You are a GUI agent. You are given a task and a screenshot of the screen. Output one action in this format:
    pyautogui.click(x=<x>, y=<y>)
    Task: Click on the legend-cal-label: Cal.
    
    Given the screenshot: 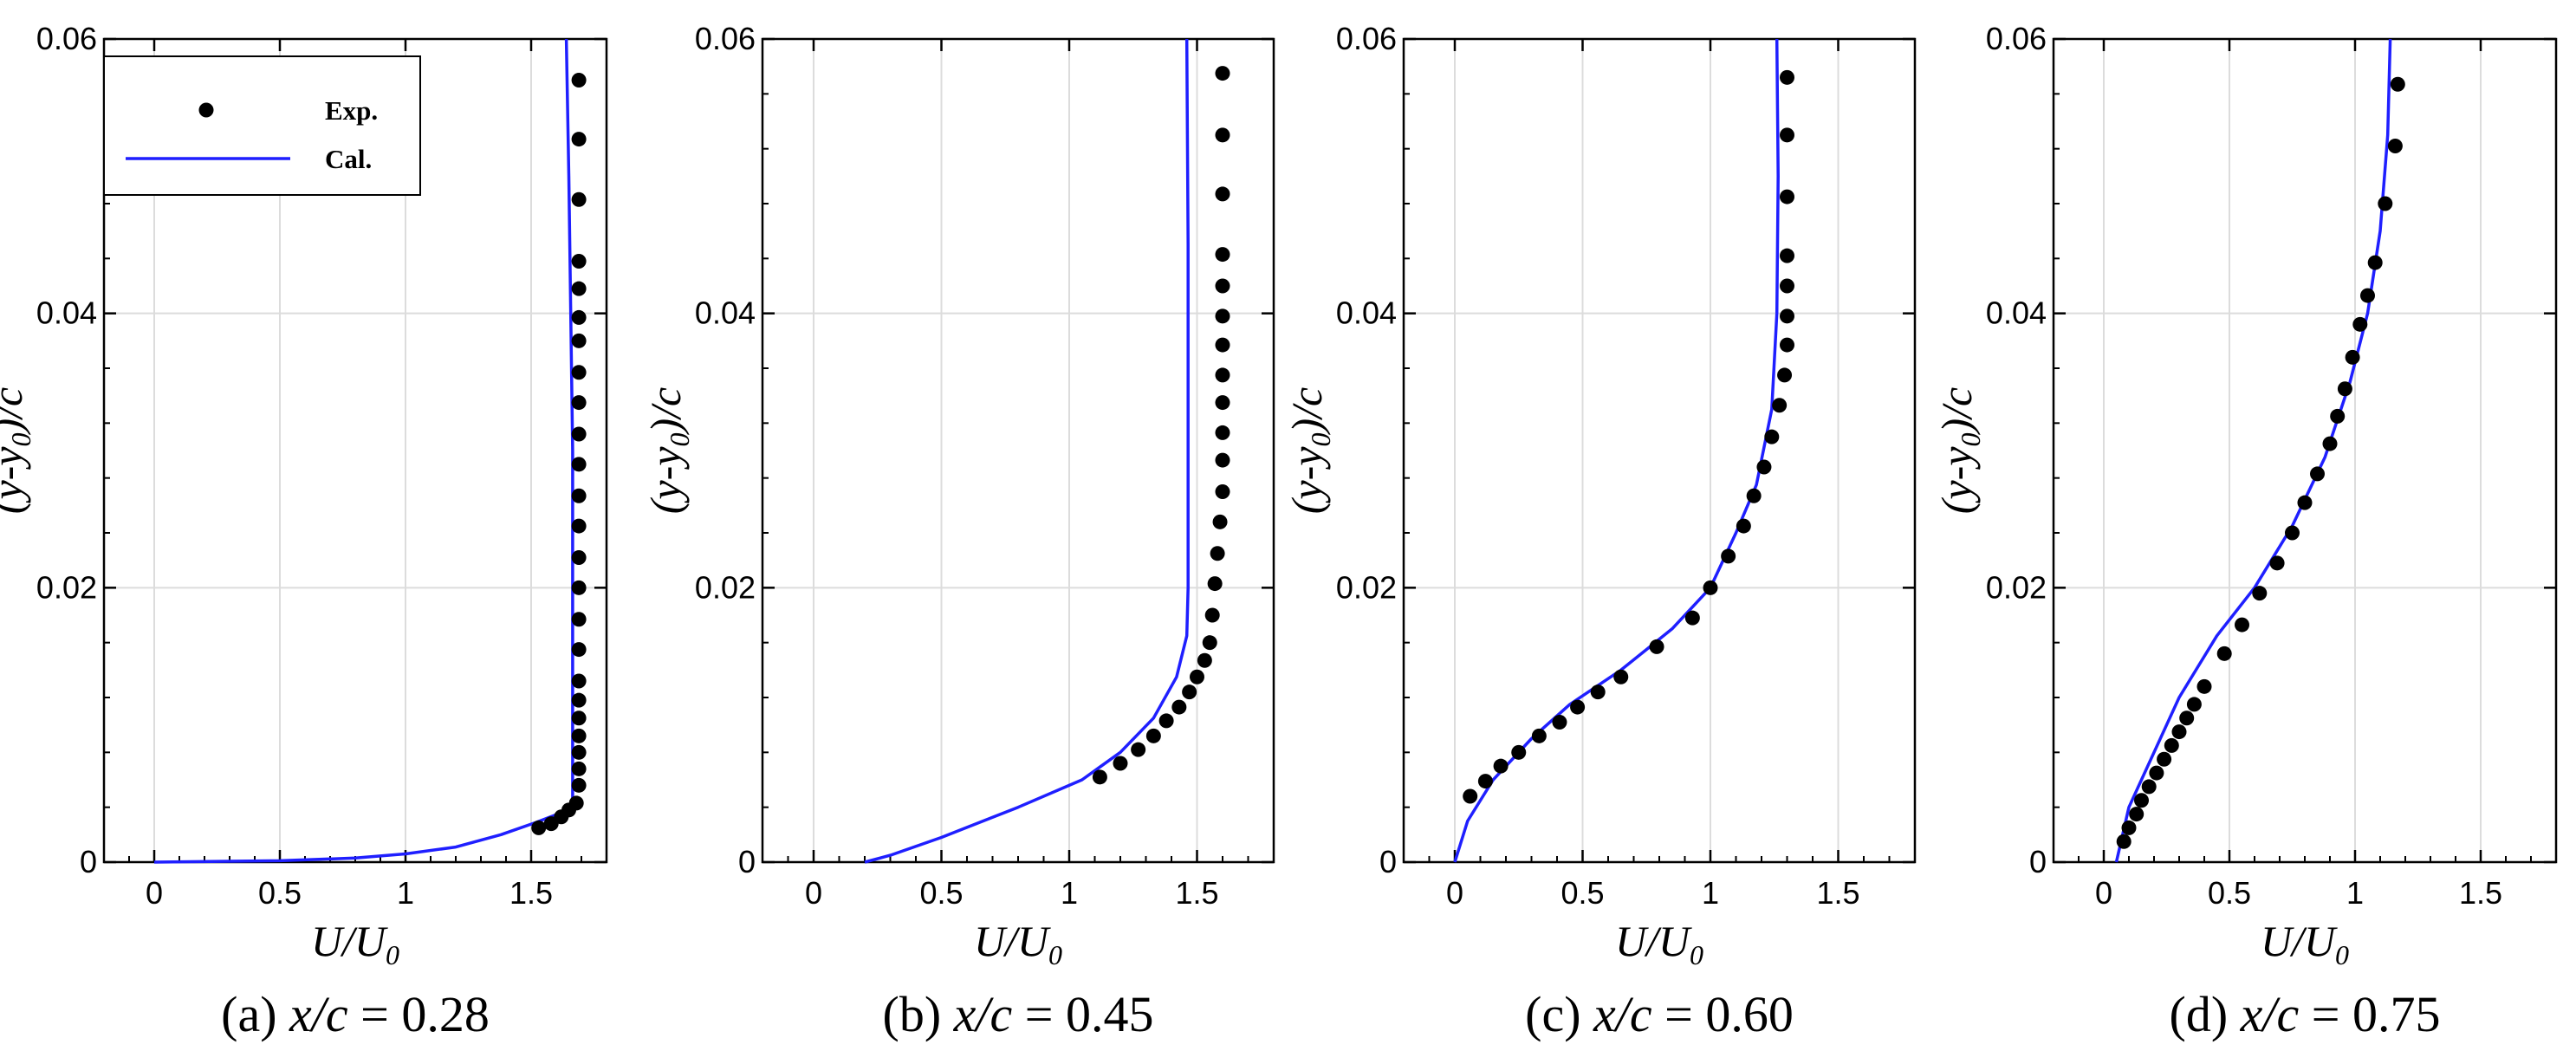 What is the action you would take?
    pyautogui.click(x=349, y=159)
    